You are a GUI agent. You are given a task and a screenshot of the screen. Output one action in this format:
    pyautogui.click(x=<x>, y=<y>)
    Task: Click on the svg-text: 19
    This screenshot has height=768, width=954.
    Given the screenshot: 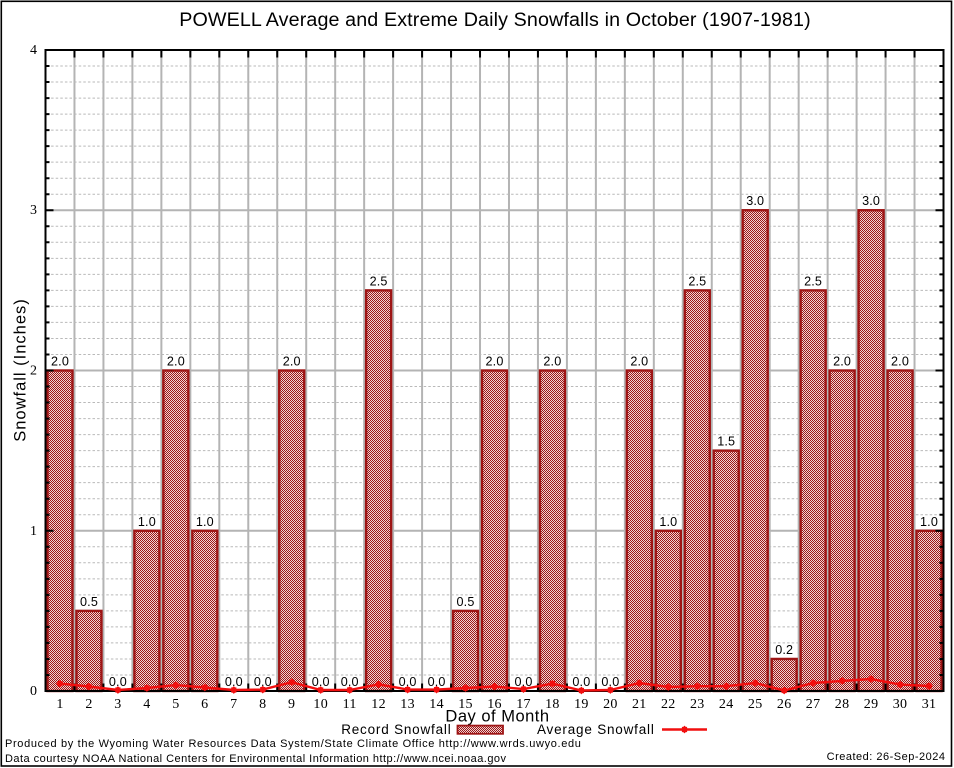 What is the action you would take?
    pyautogui.click(x=581, y=704)
    